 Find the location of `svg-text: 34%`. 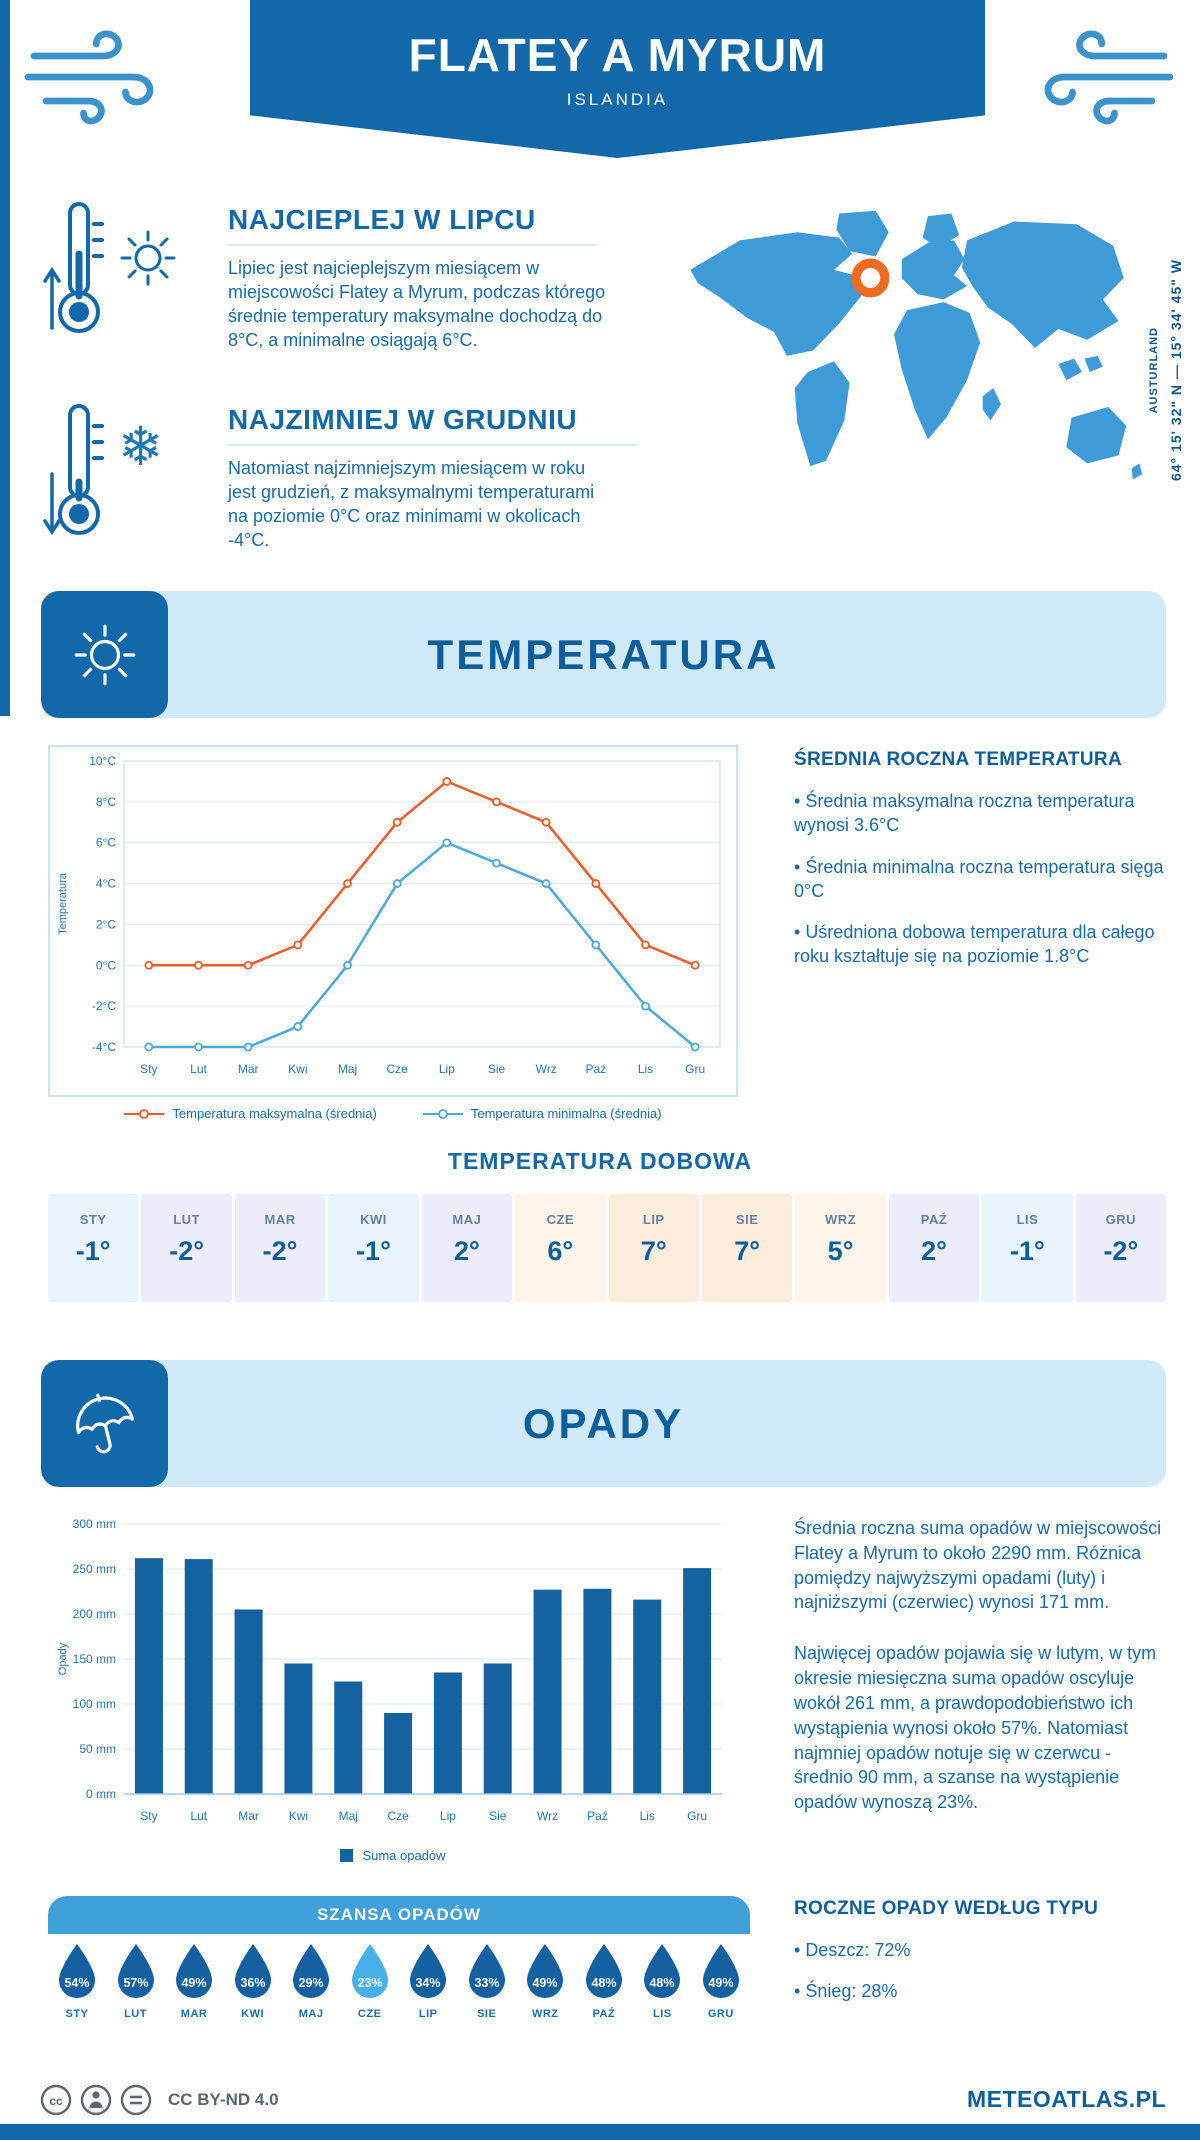

svg-text: 34% is located at coordinates (428, 1983).